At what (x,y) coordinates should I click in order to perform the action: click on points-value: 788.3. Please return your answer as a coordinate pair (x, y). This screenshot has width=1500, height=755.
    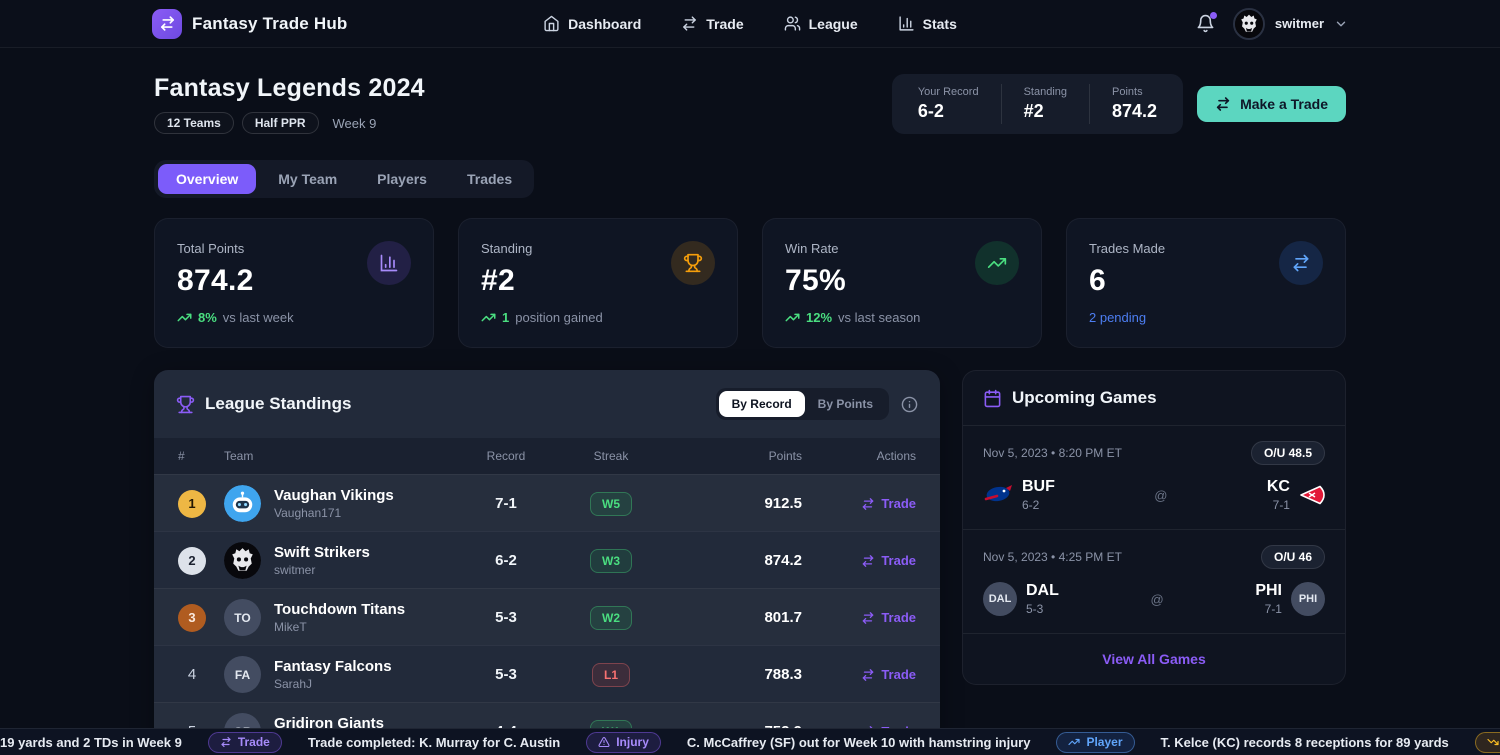
    Looking at the image, I should click on (783, 674).